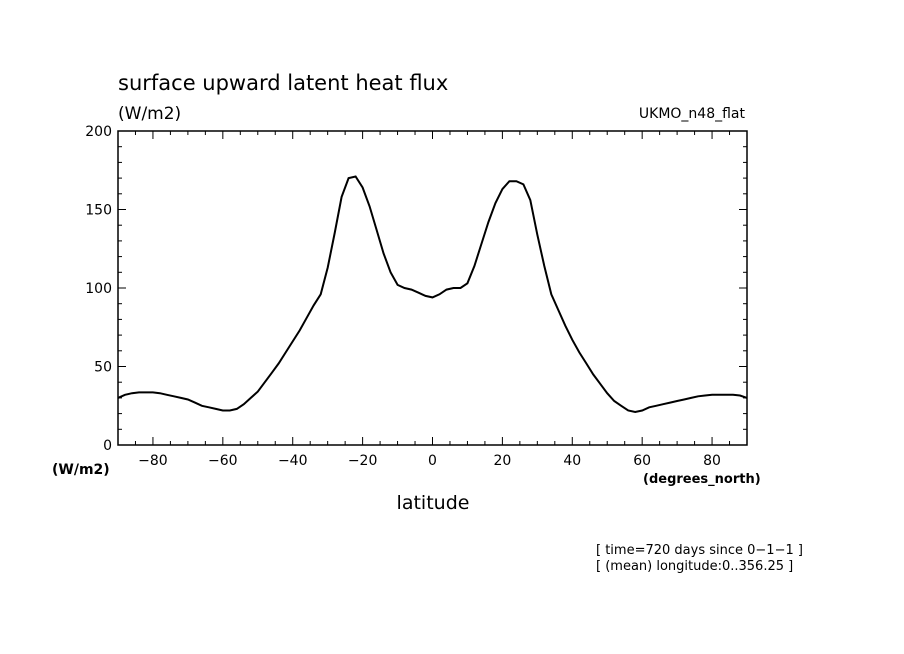 The image size is (904, 654). What do you see at coordinates (702, 479) in the screenshot?
I see `x-units-label: (degrees_north)` at bounding box center [702, 479].